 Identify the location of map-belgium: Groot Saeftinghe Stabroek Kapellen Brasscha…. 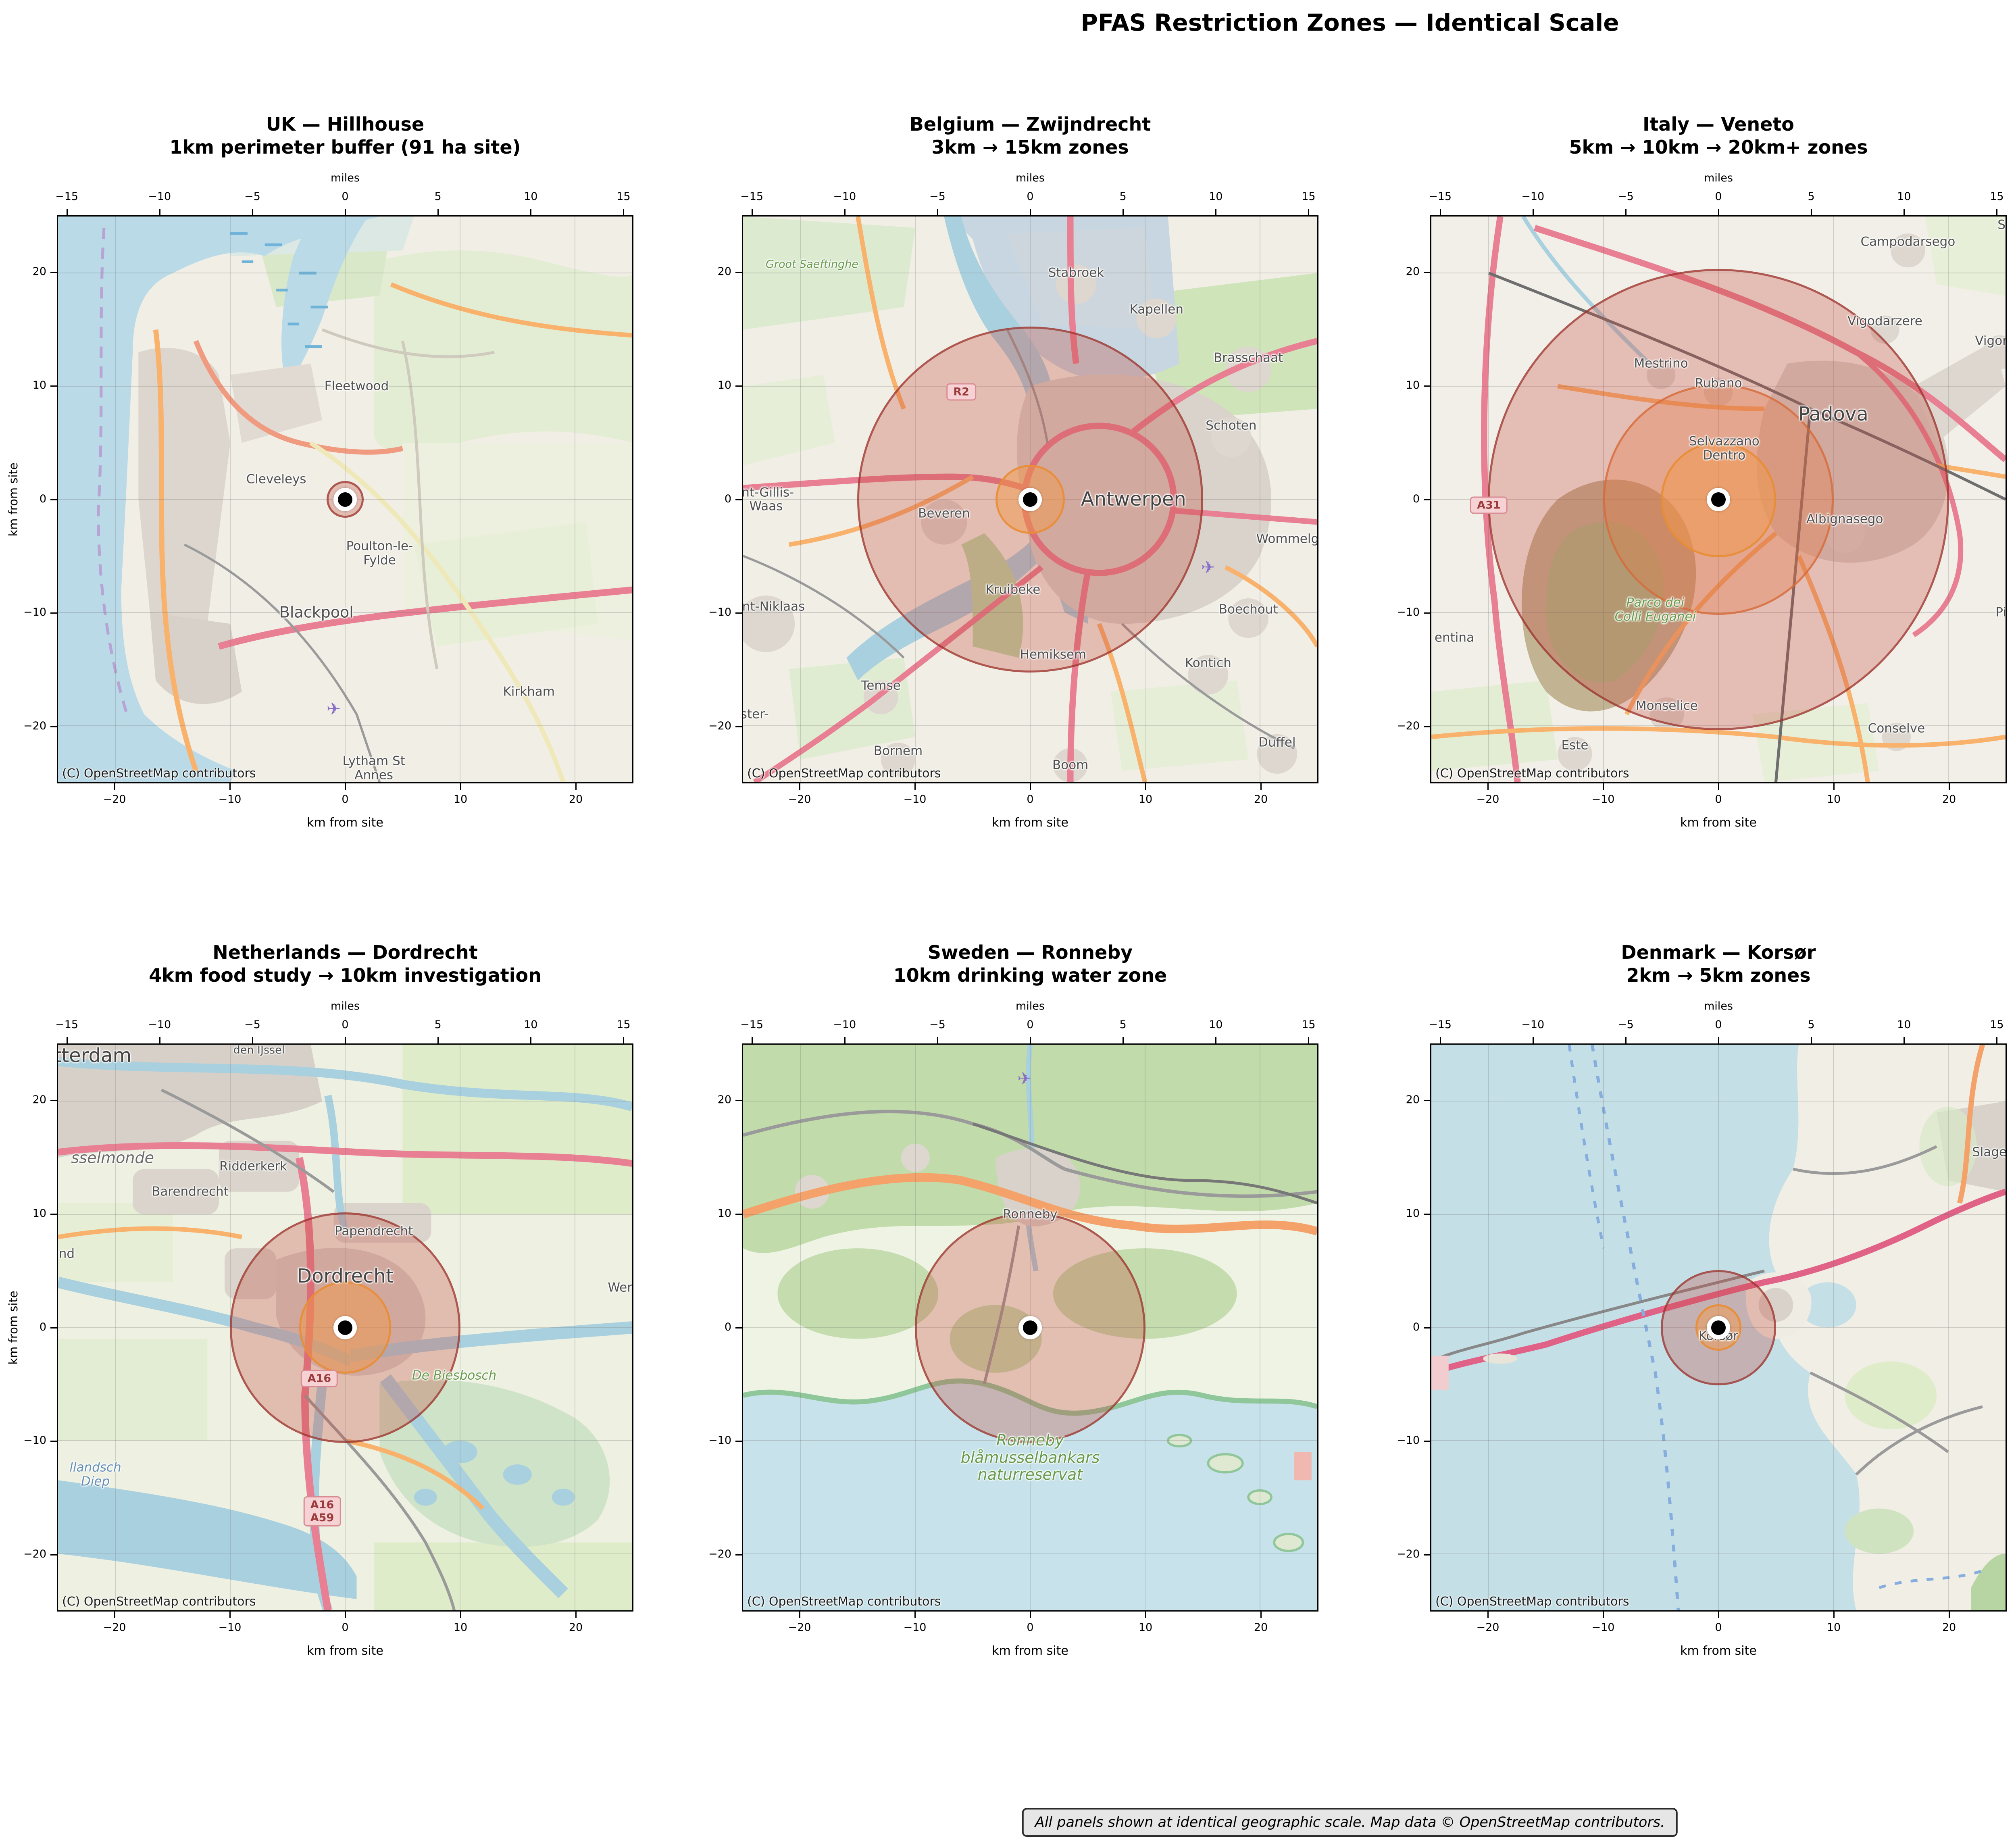
(1030, 499).